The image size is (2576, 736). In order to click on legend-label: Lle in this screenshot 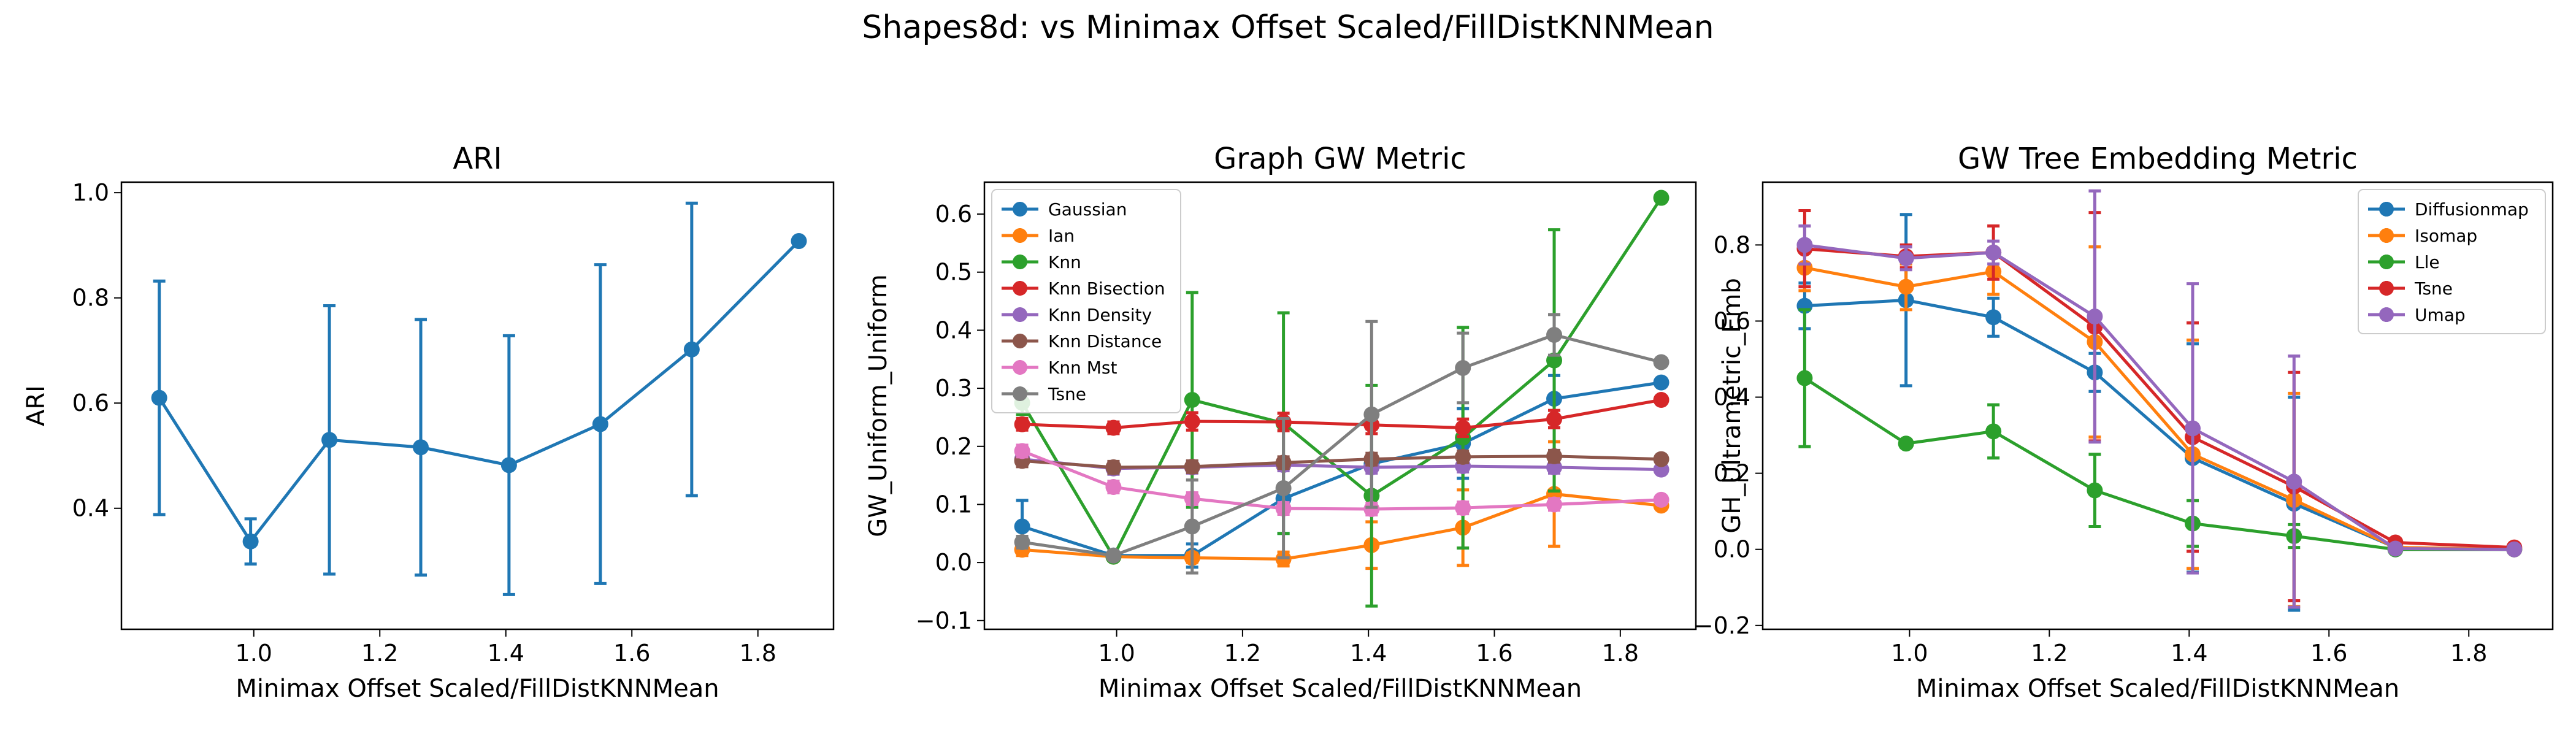, I will do `click(2427, 262)`.